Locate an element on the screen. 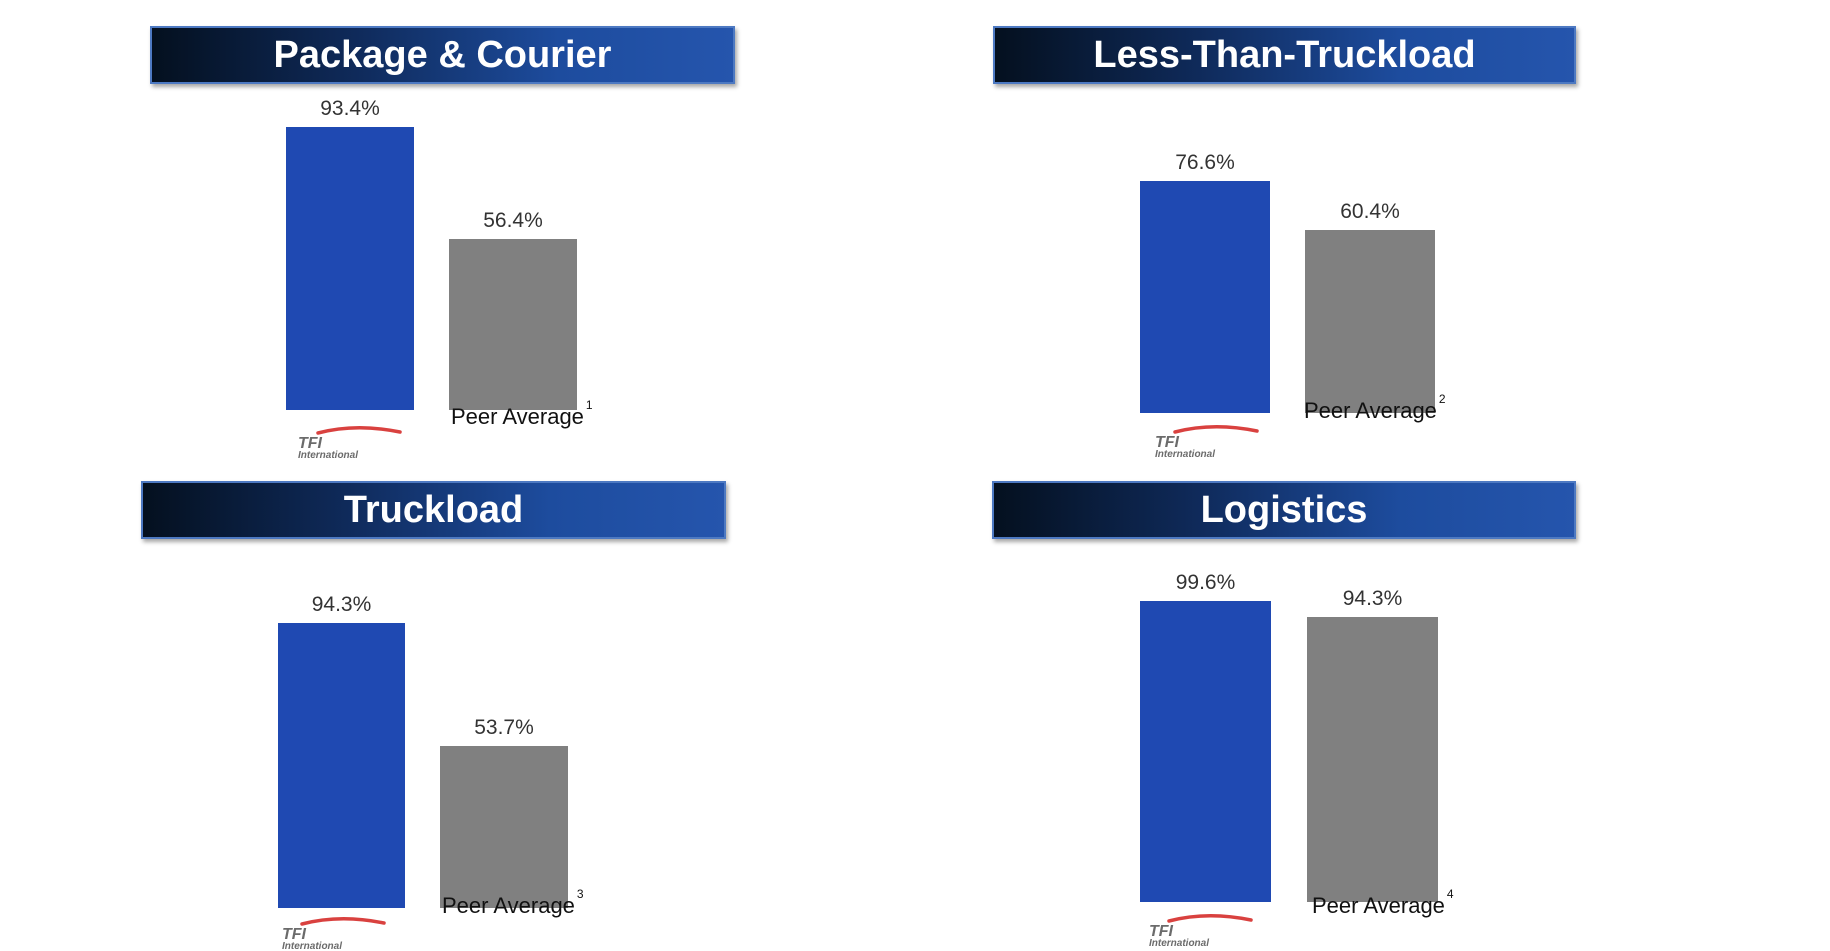  data-label: 99.6% is located at coordinates (1205, 582).